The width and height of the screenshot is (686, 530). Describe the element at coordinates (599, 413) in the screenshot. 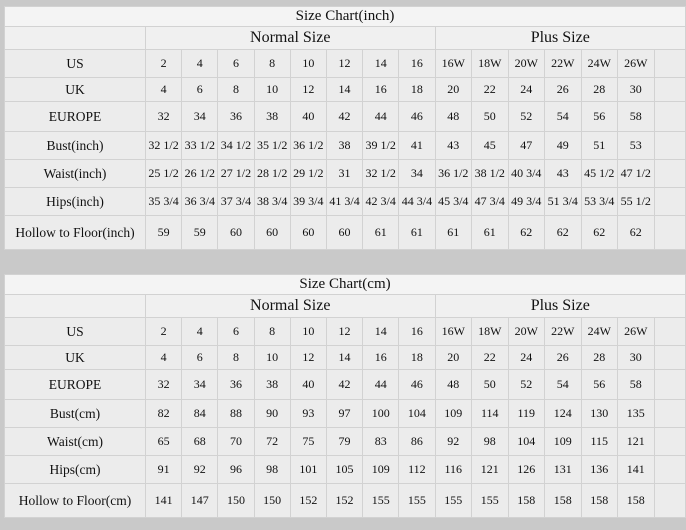

I see `size-cell: 130` at that location.